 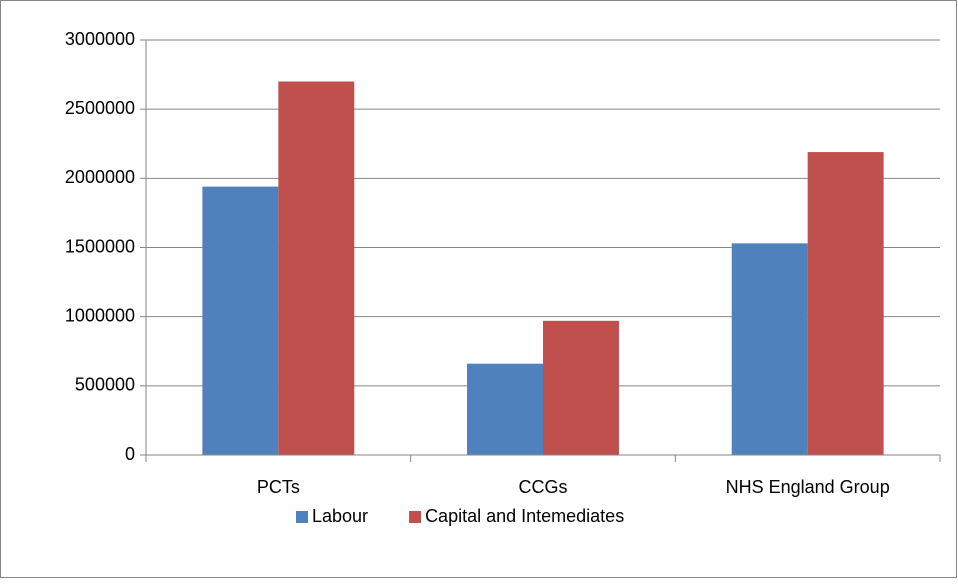 What do you see at coordinates (100, 108) in the screenshot?
I see `y-tick-label: 2500000` at bounding box center [100, 108].